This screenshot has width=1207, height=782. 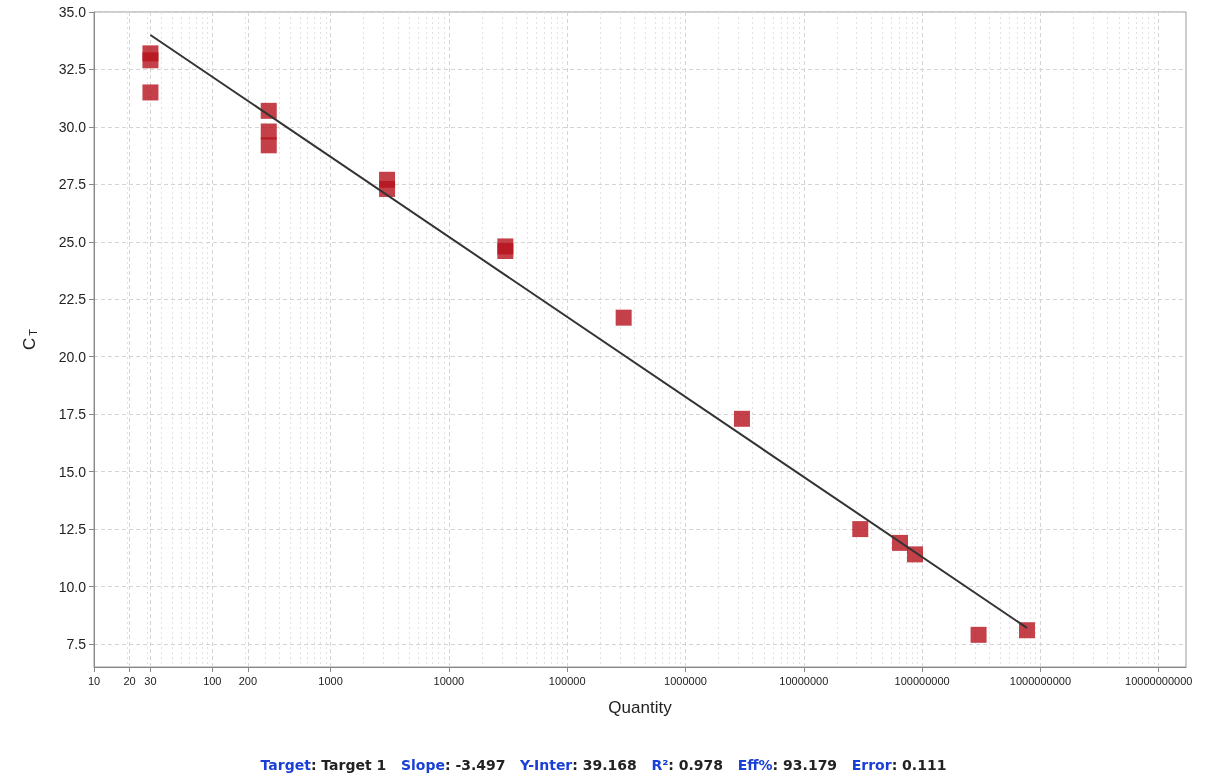 What do you see at coordinates (72, 586) in the screenshot?
I see `y-tick-label: 10.0` at bounding box center [72, 586].